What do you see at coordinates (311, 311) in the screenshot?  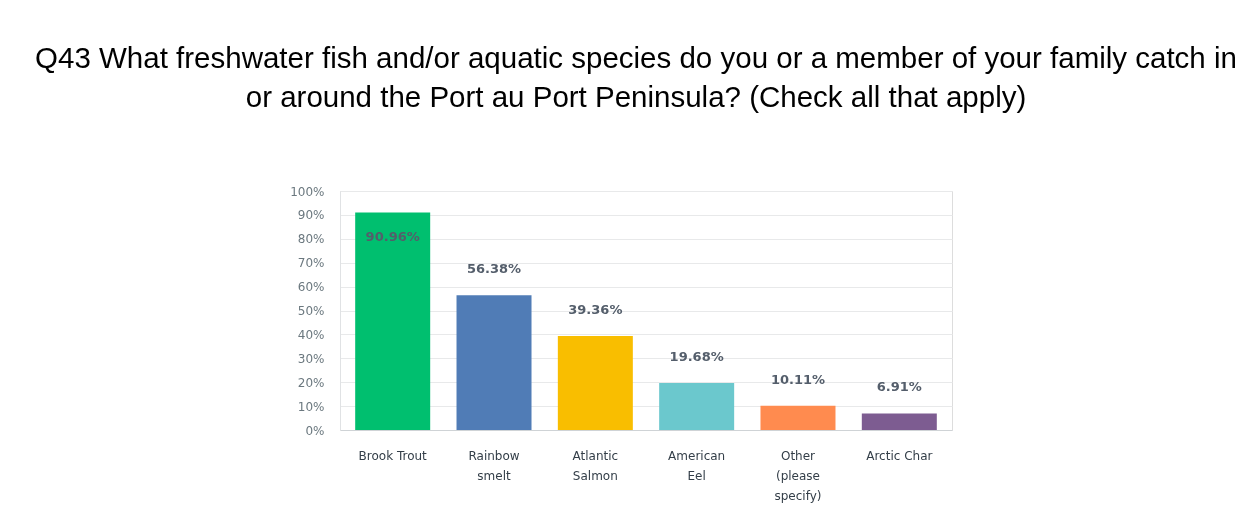 I see `y-tick-label: 50%` at bounding box center [311, 311].